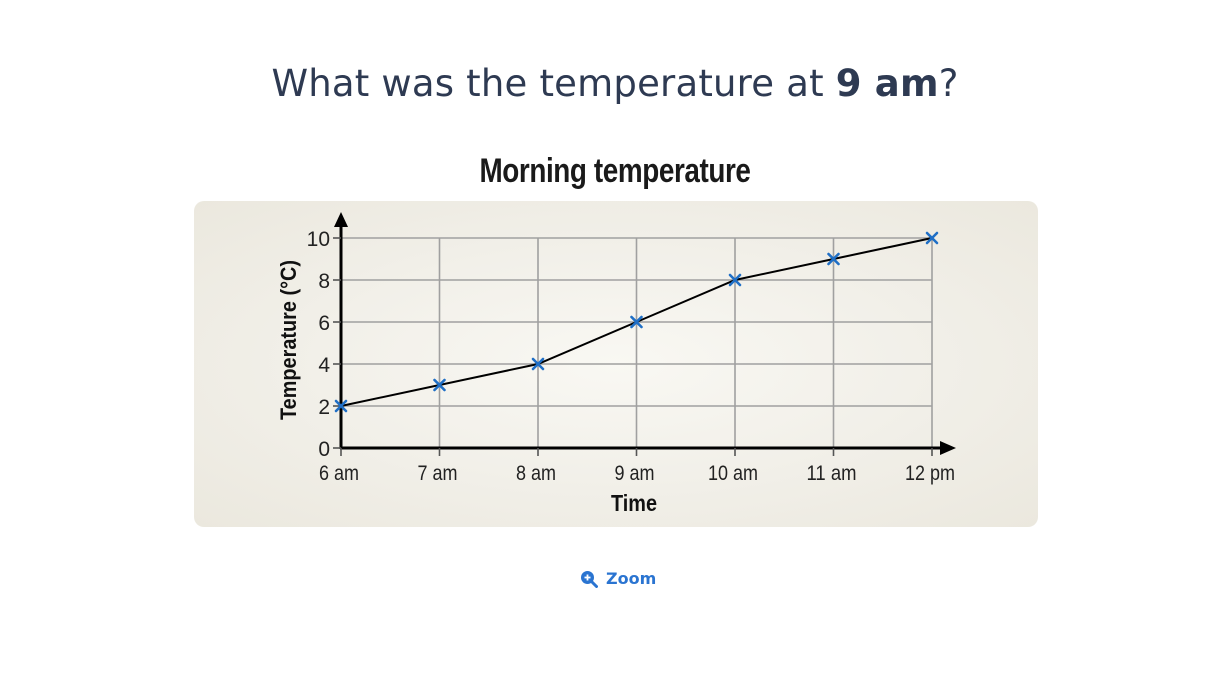 Image resolution: width=1230 pixels, height=673 pixels. I want to click on y-tick-label: 10, so click(318, 239).